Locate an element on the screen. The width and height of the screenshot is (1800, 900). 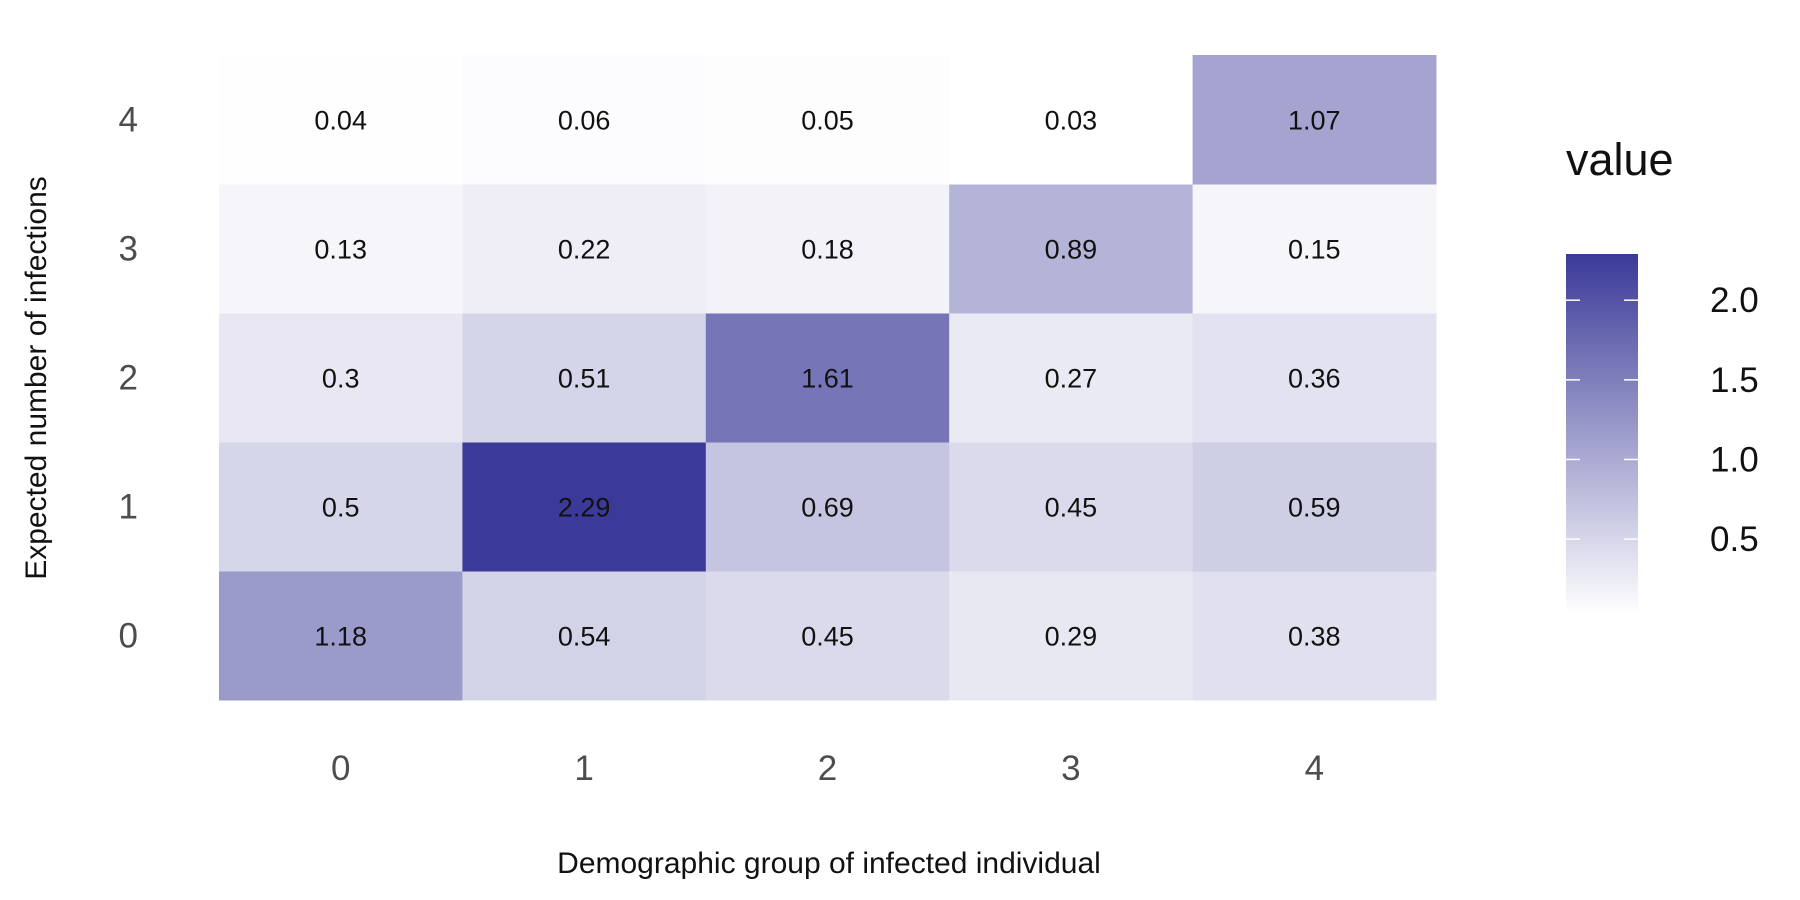
heatmap-cell-label: 0.13 is located at coordinates (340, 250).